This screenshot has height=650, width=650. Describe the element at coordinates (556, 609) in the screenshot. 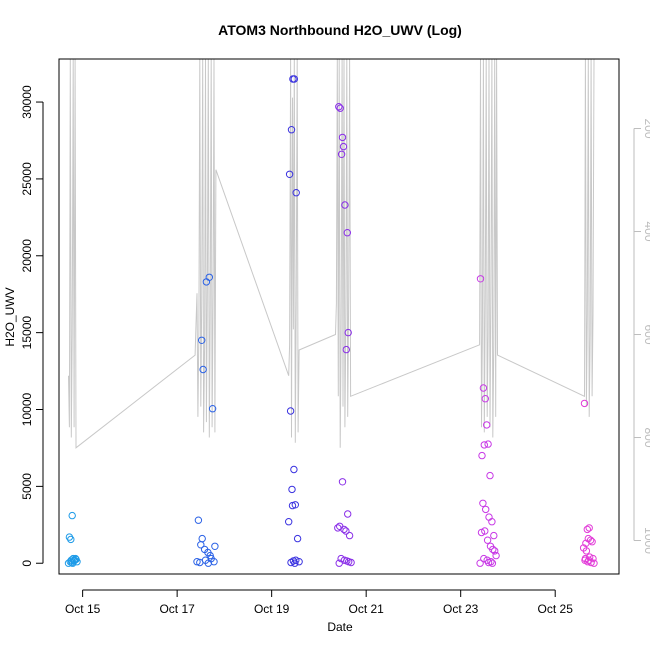

I see `x-tick-label: Oct 25` at that location.